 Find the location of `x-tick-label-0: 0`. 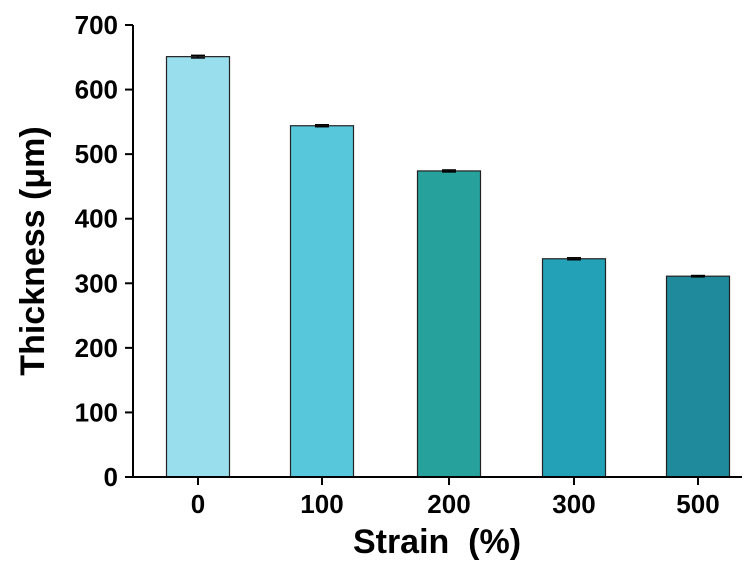

x-tick-label-0: 0 is located at coordinates (198, 504).